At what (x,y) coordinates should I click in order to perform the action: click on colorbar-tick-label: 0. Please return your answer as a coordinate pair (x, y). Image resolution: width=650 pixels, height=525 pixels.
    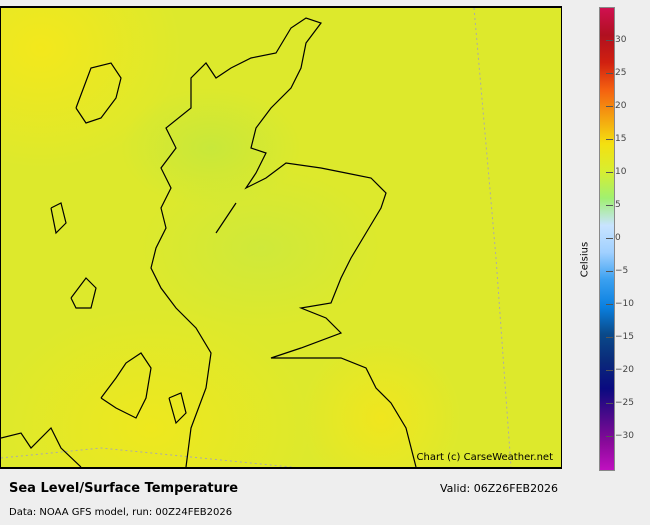
    Looking at the image, I should click on (618, 238).